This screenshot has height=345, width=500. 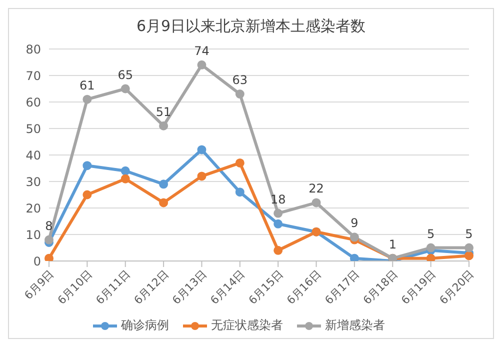 I want to click on x-tick-label: 6月12日, so click(x=152, y=287).